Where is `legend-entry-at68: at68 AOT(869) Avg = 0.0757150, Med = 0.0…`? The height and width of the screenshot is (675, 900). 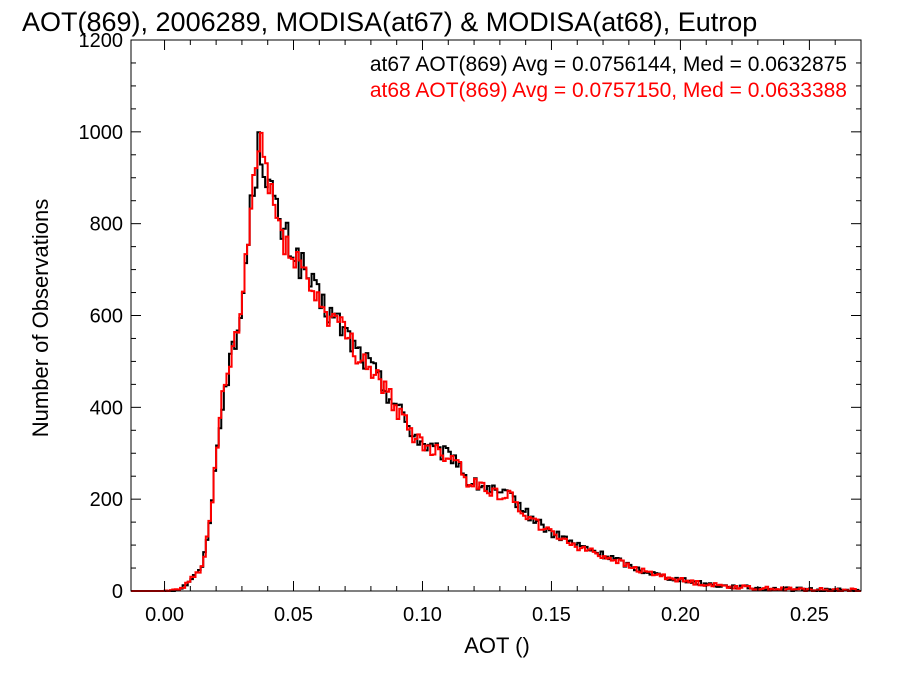
legend-entry-at68: at68 AOT(869) Avg = 0.0757150, Med = 0.0… is located at coordinates (608, 90).